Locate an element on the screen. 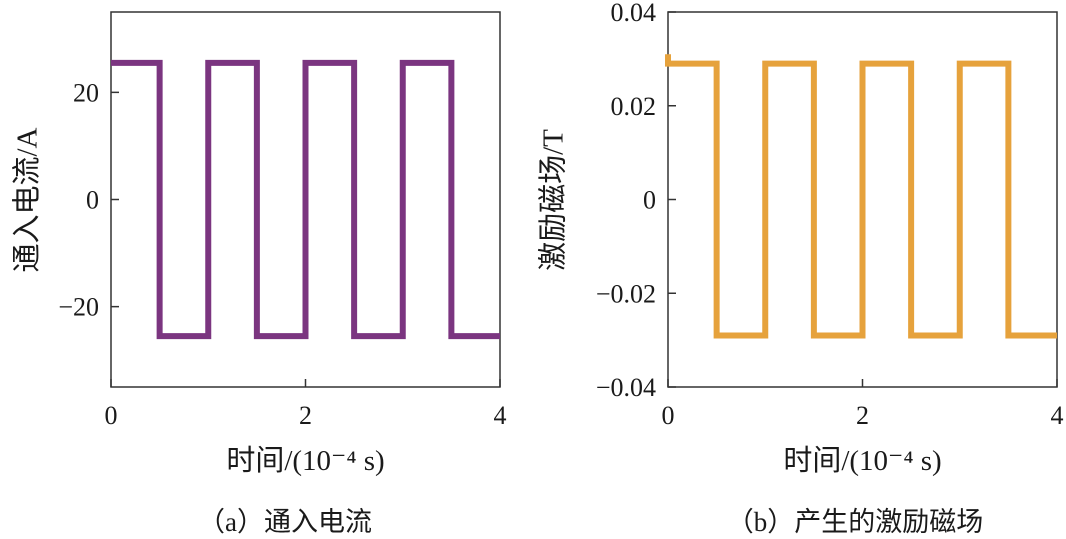 The height and width of the screenshot is (539, 1066). y-axis-label: 激励磁场/T is located at coordinates (553, 200).